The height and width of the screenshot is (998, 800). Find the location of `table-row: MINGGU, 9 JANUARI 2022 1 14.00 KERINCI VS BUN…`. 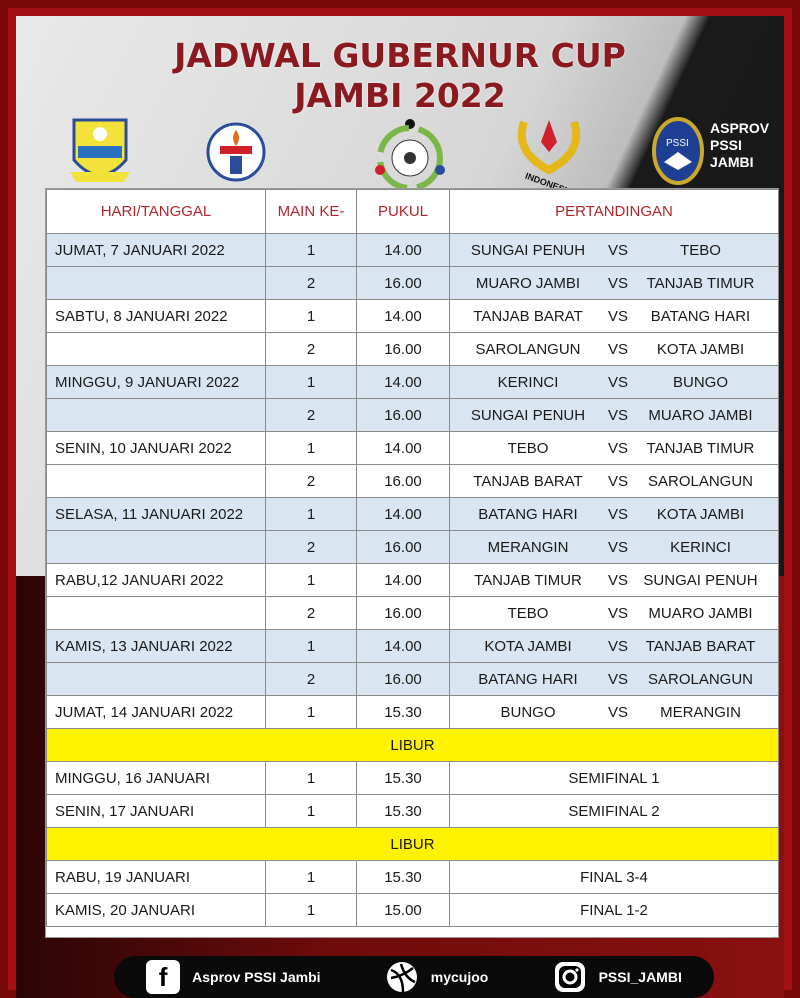

table-row: MINGGU, 9 JANUARI 2022 1 14.00 KERINCI VS BUN… is located at coordinates (412, 382).